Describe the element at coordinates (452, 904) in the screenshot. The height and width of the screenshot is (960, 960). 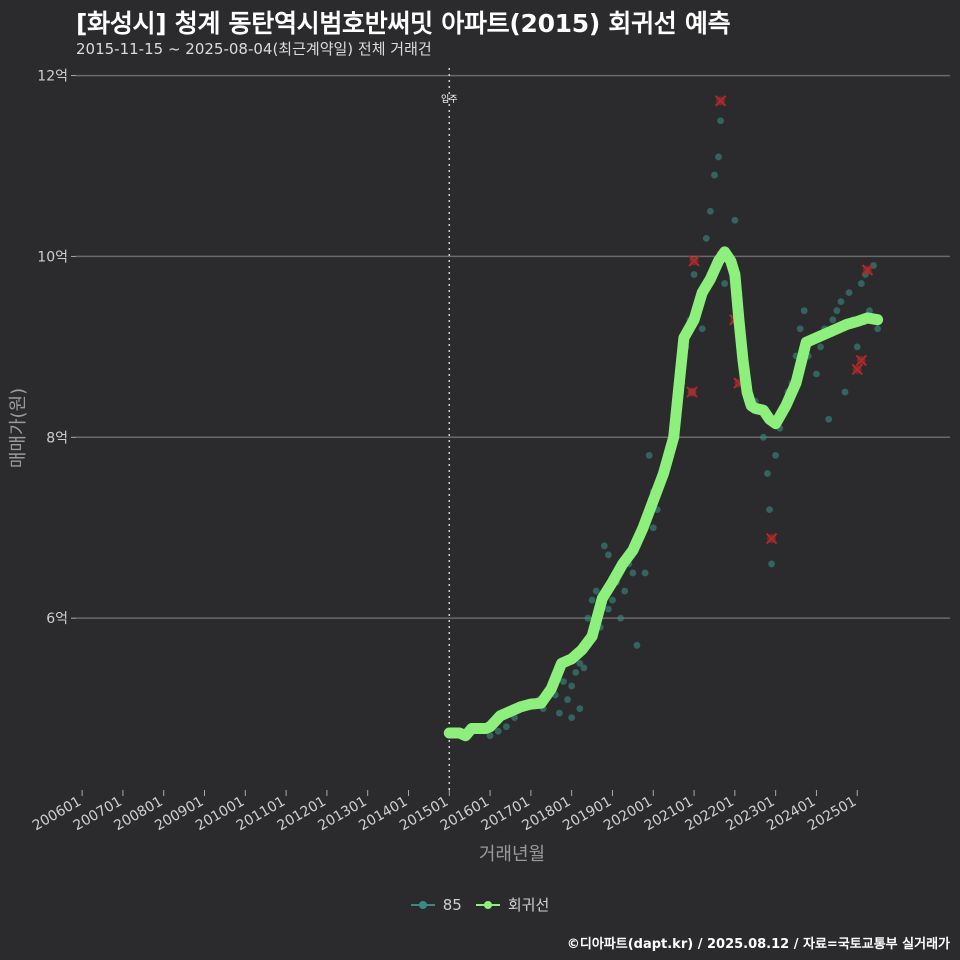
I see `legend-points-label: 85` at that location.